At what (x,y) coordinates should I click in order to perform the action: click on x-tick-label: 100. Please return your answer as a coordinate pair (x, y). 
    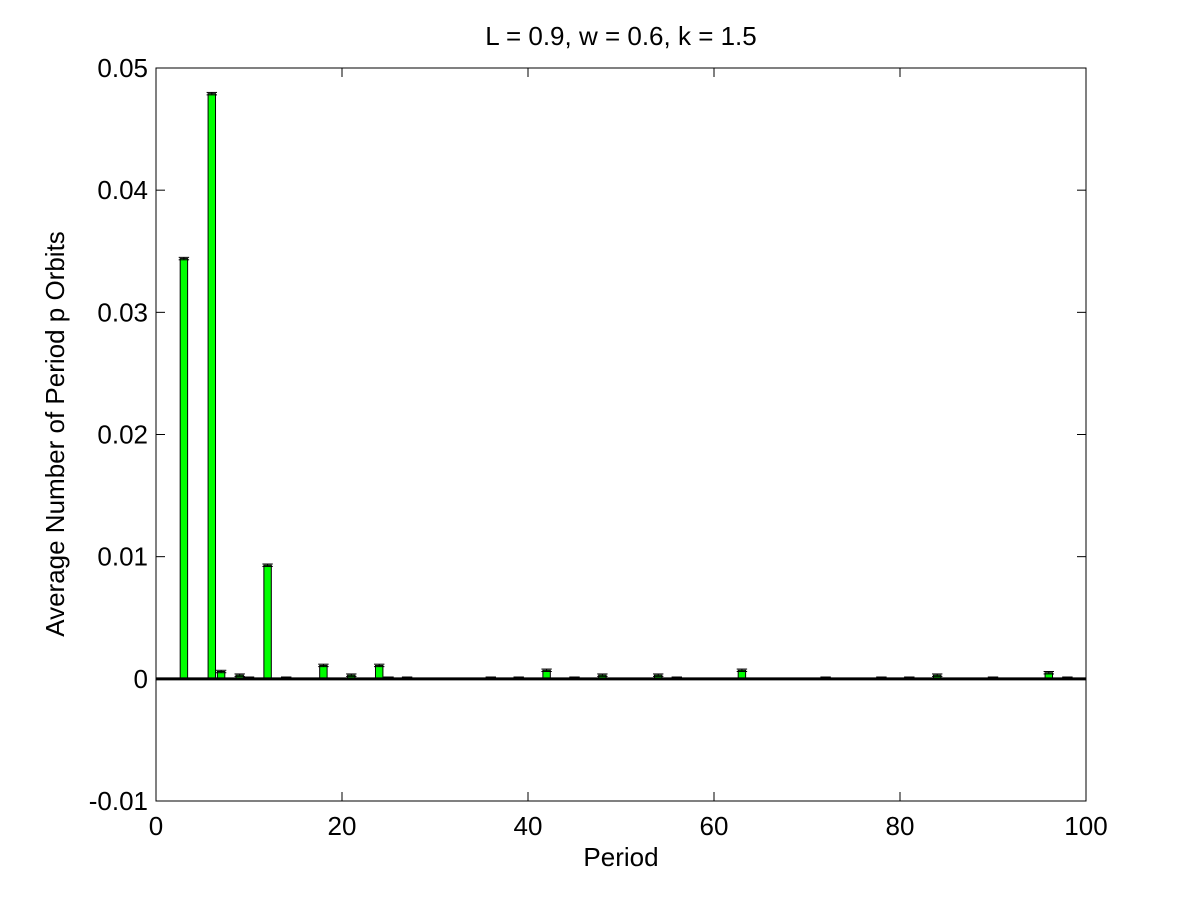
    Looking at the image, I should click on (1085, 826).